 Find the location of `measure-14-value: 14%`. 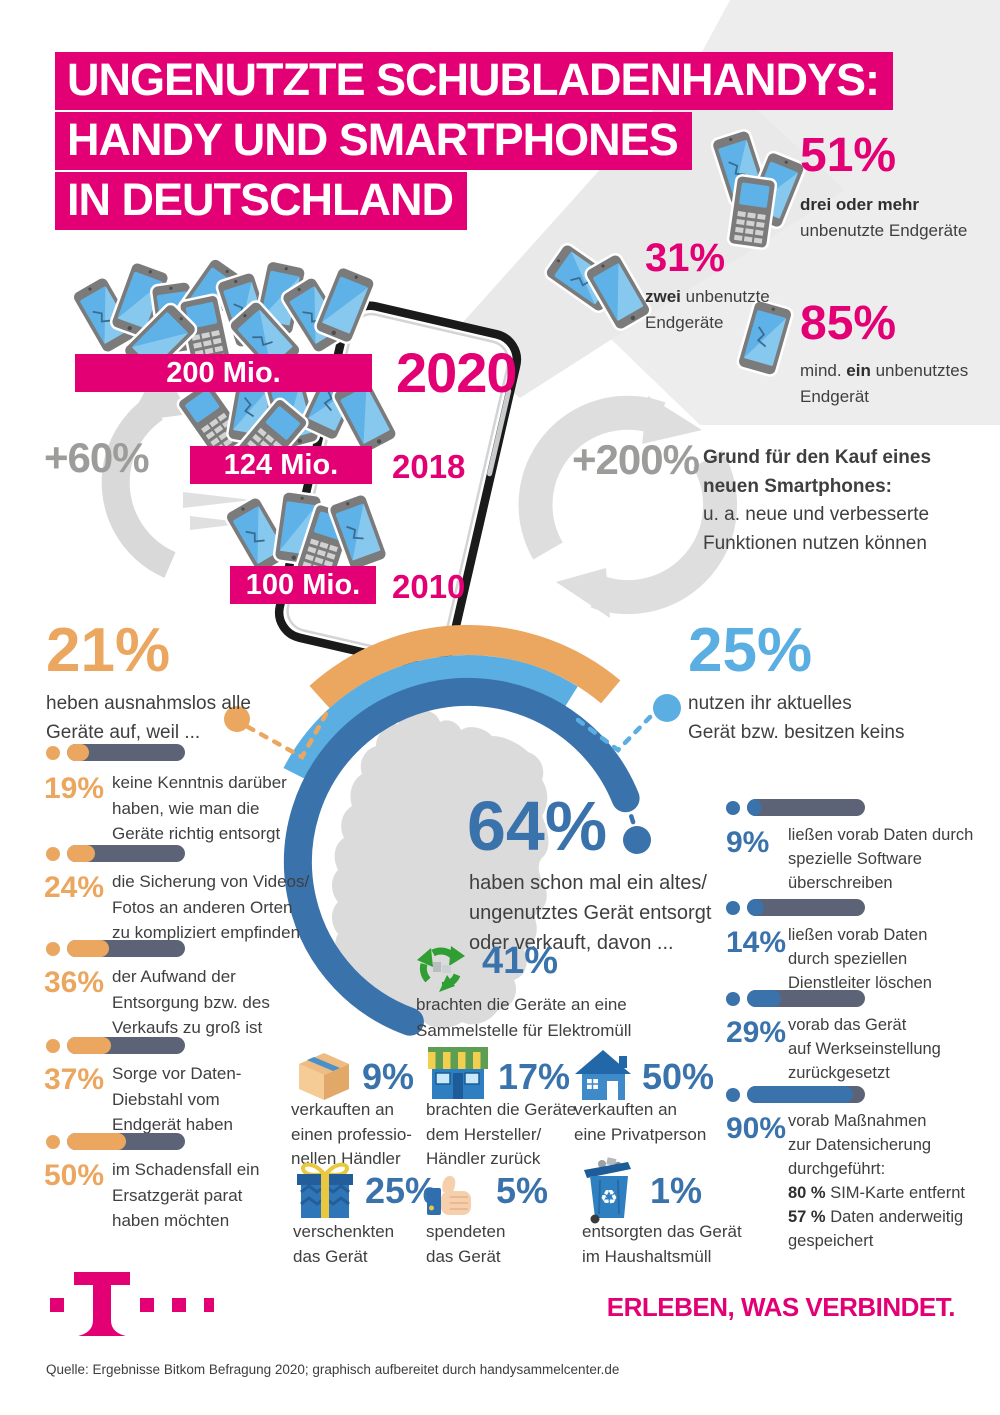

measure-14-value: 14% is located at coordinates (756, 942).